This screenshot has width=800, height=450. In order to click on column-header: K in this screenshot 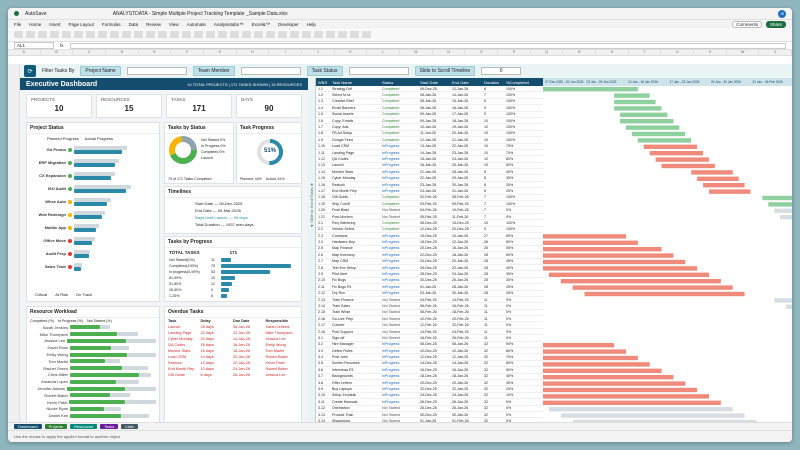, I will do `click(351, 52)`.